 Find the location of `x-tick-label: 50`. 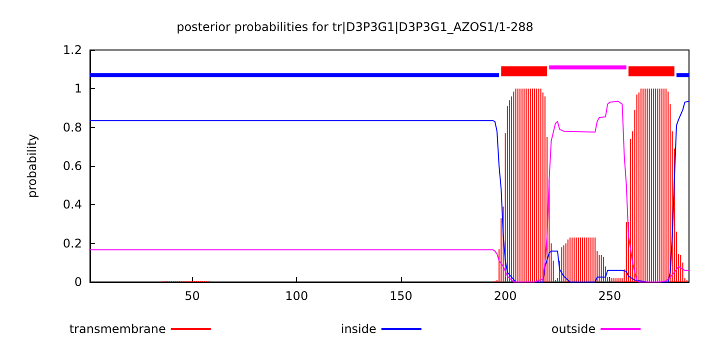

x-tick-label: 50 is located at coordinates (192, 296).